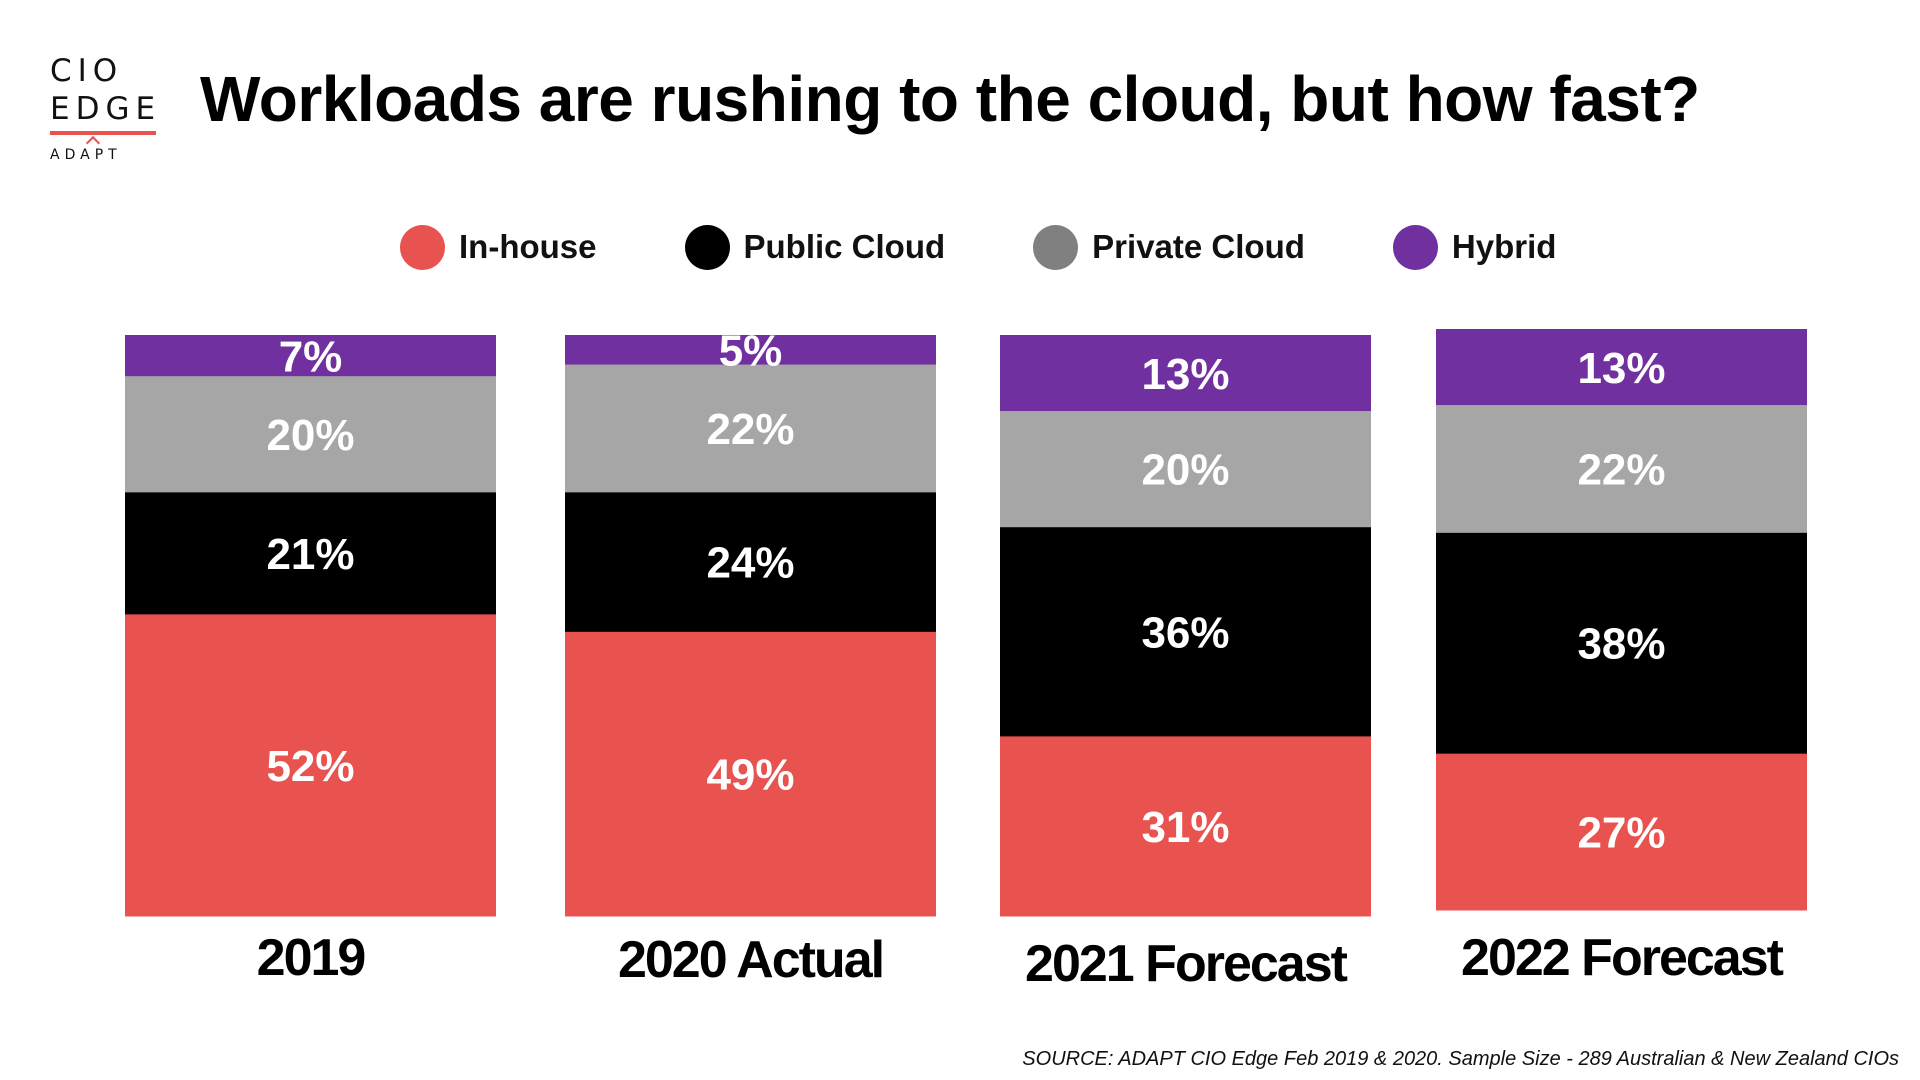 Image resolution: width=1920 pixels, height=1080 pixels. I want to click on data-label-in-house-2019: 52%, so click(310, 766).